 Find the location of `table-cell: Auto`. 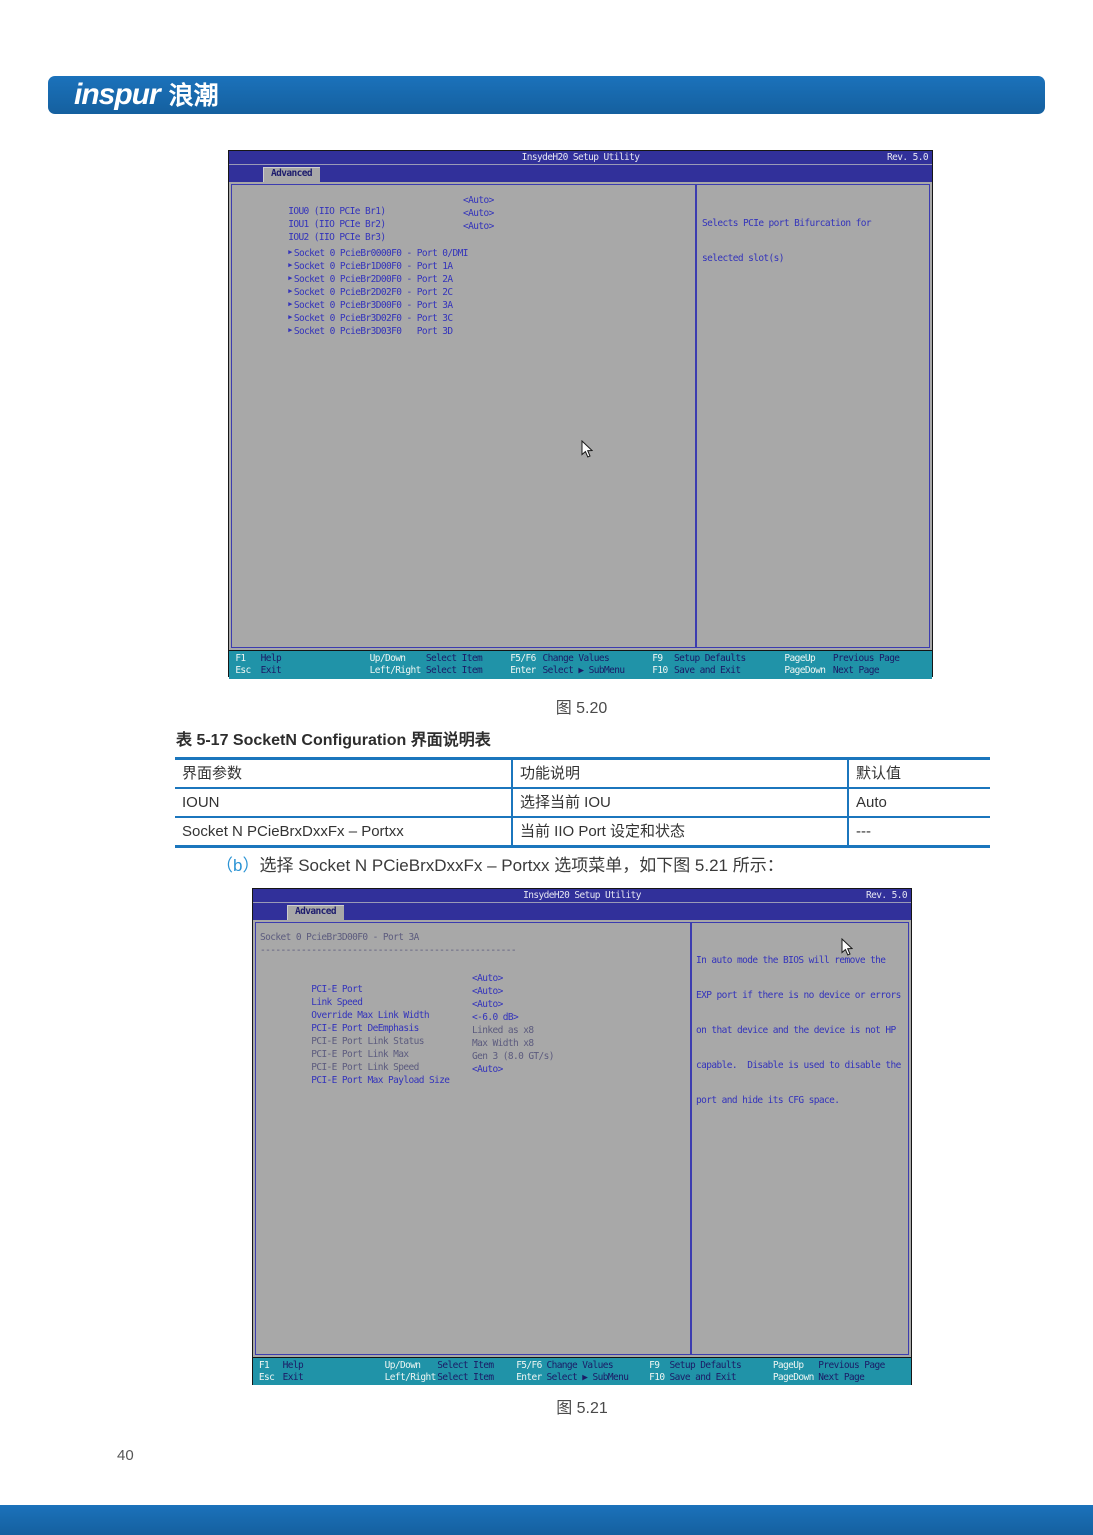

table-cell: Auto is located at coordinates (918, 802).